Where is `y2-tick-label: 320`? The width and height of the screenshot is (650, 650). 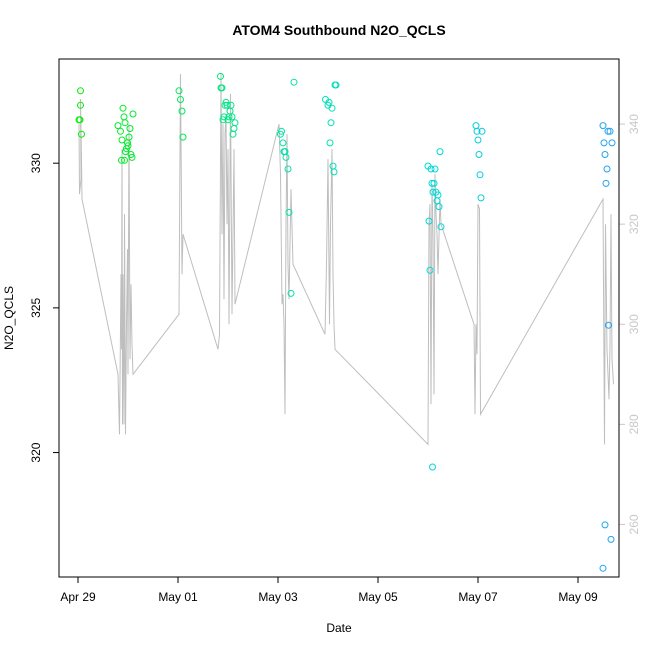 y2-tick-label: 320 is located at coordinates (634, 224).